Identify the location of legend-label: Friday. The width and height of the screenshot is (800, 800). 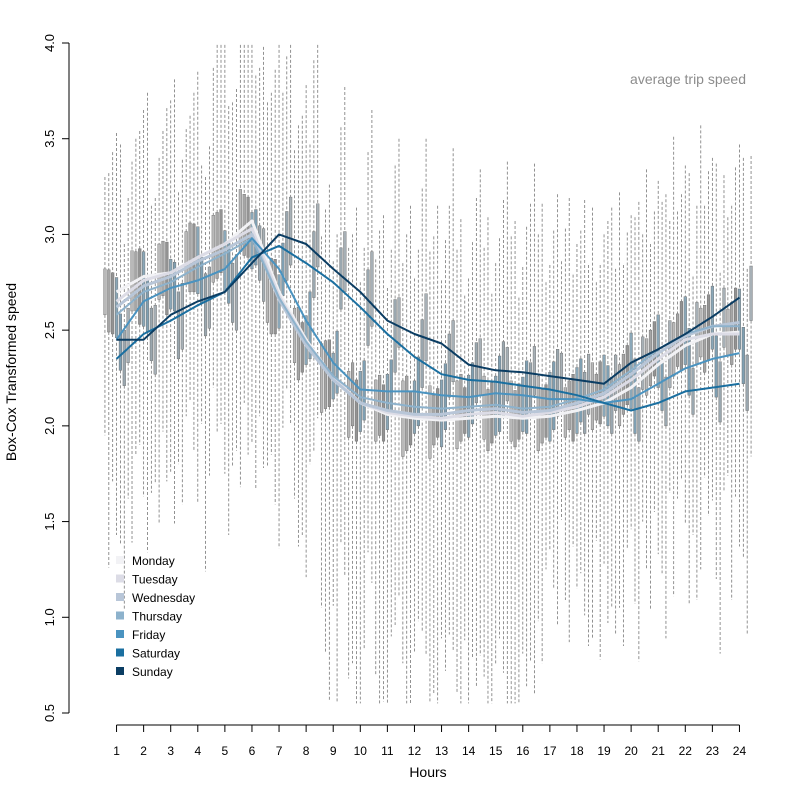
(148, 635).